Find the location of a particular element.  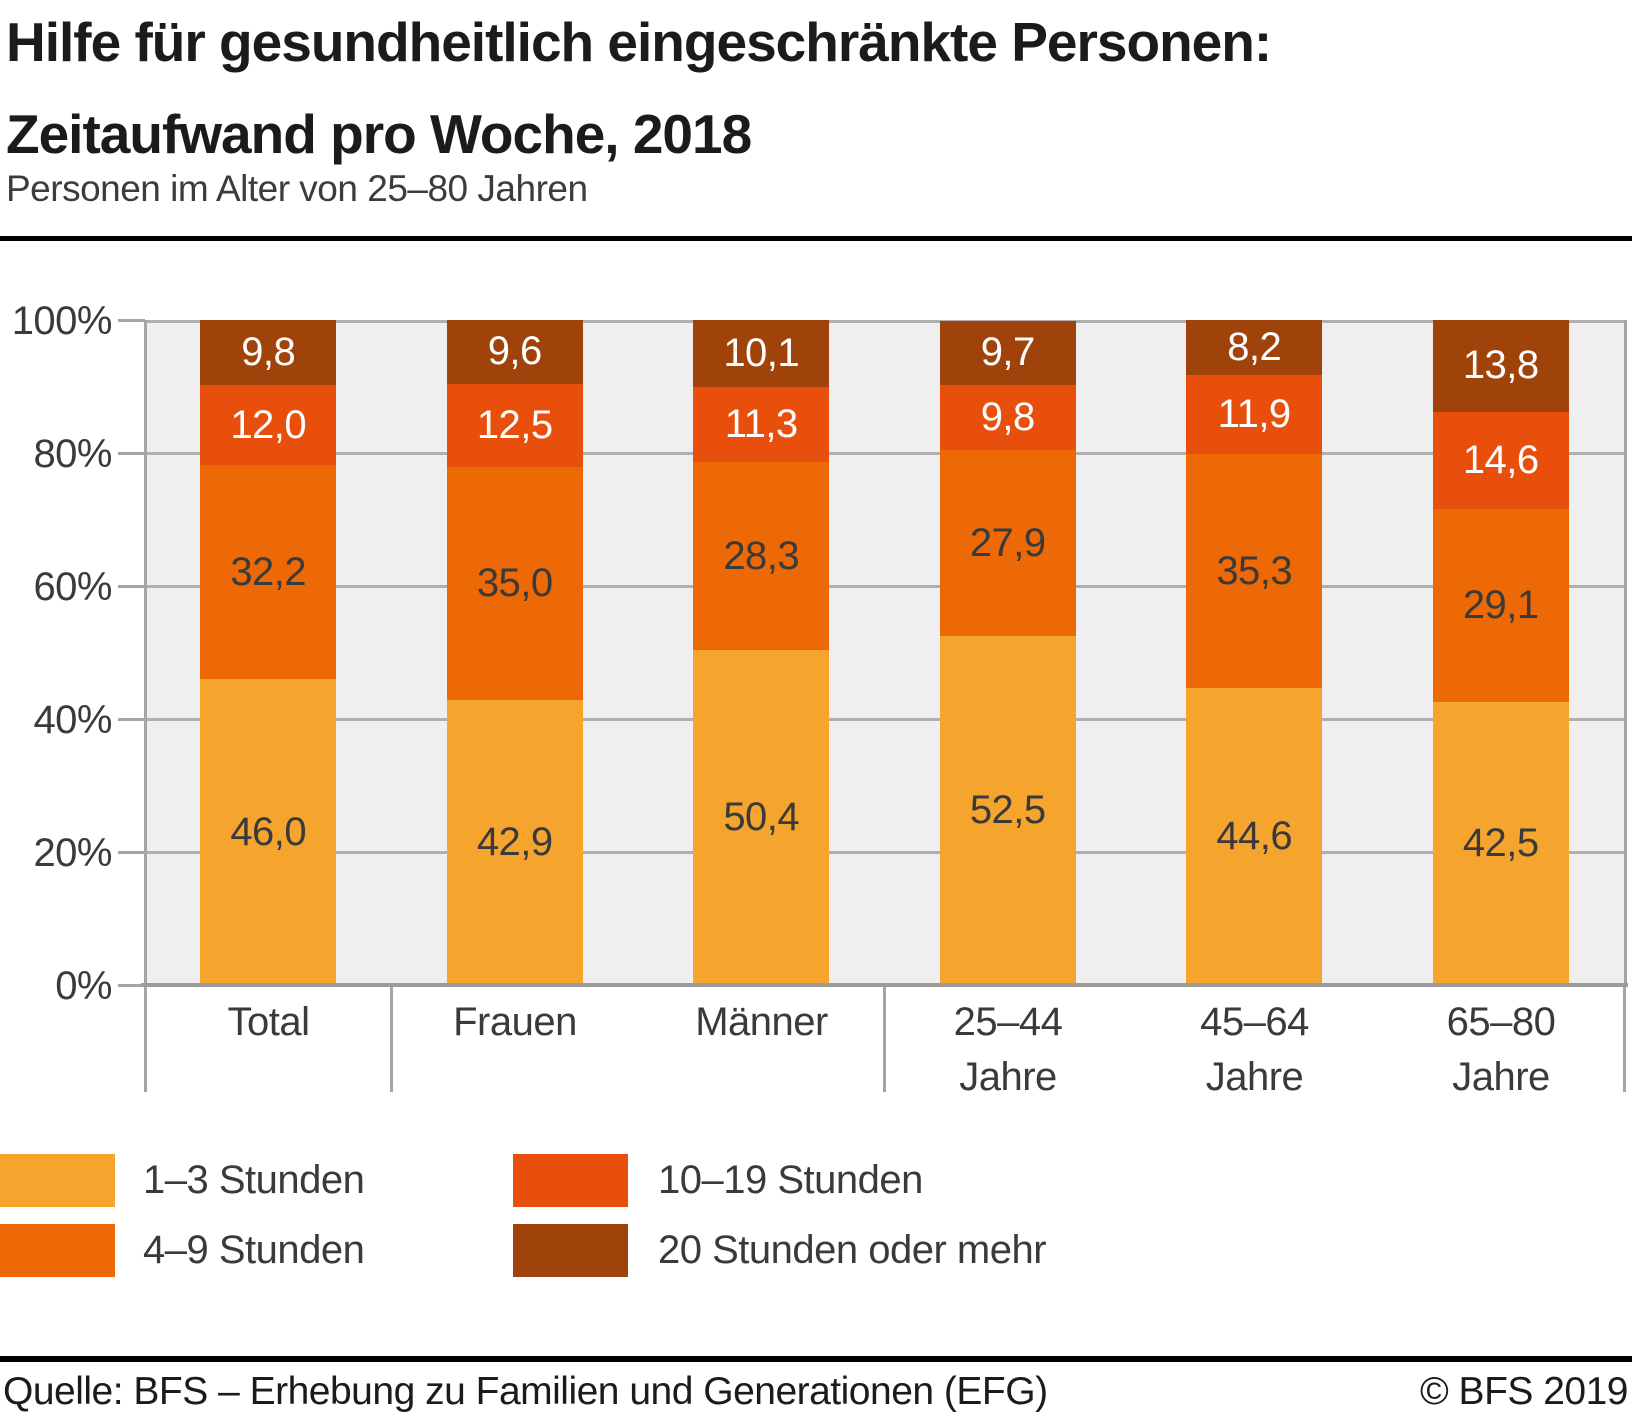

segment-frauen-1-3-stunden: 42,9 is located at coordinates (514, 842).